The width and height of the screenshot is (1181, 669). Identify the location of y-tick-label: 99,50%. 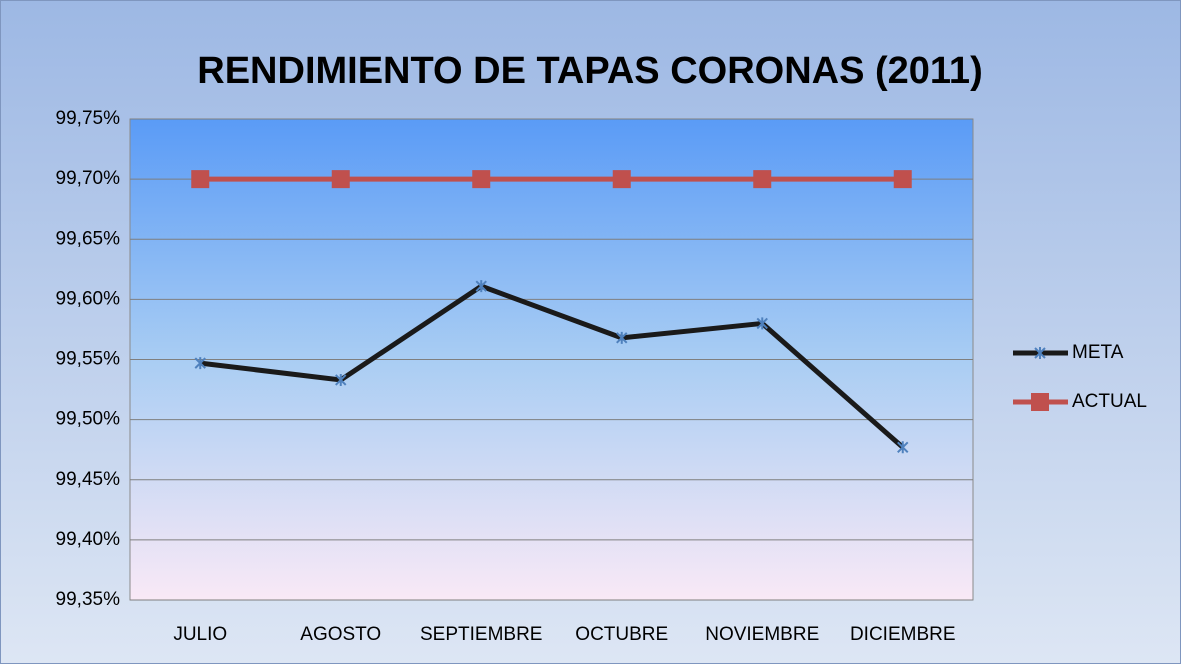
(88, 419).